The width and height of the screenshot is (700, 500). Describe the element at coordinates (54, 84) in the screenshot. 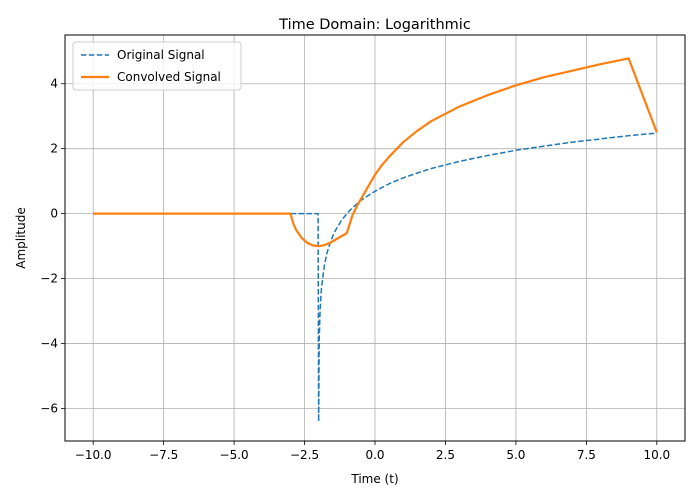

I see `y-tick-label: 4` at that location.